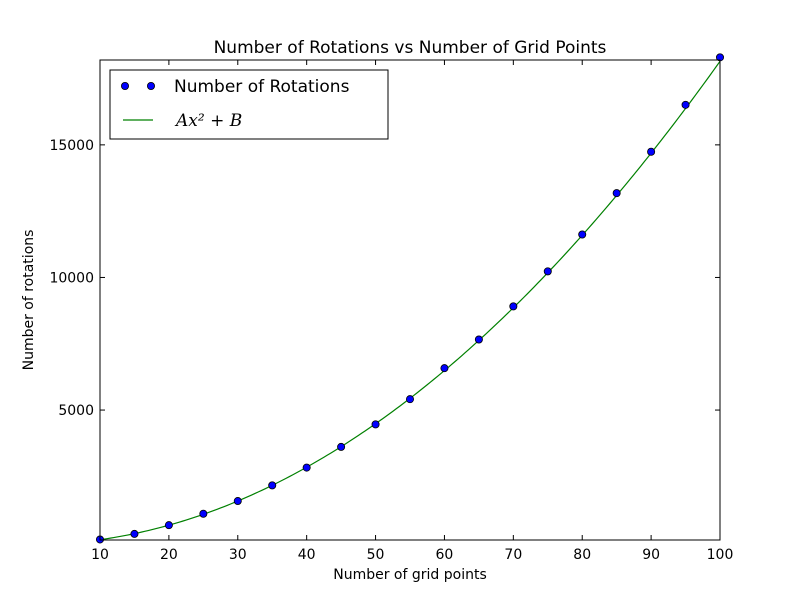 The width and height of the screenshot is (800, 600). Describe the element at coordinates (651, 555) in the screenshot. I see `x-tick-label: 90` at that location.